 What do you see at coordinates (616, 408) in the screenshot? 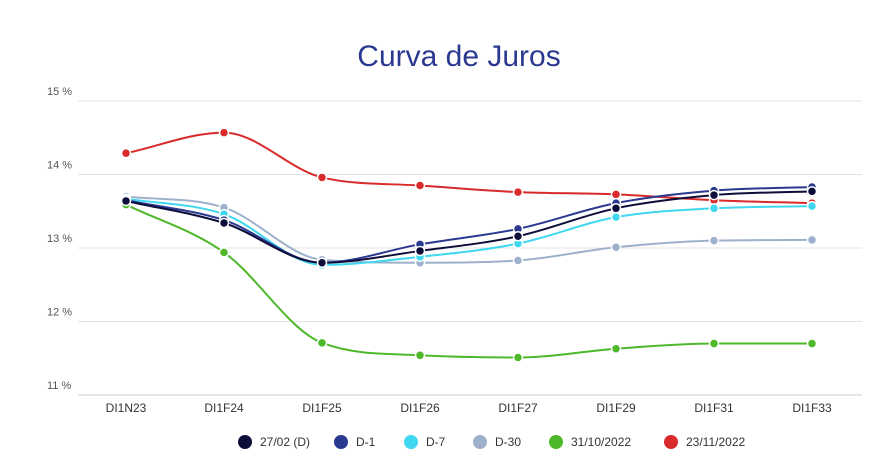
I see `x-tick-label: DI1F29` at bounding box center [616, 408].